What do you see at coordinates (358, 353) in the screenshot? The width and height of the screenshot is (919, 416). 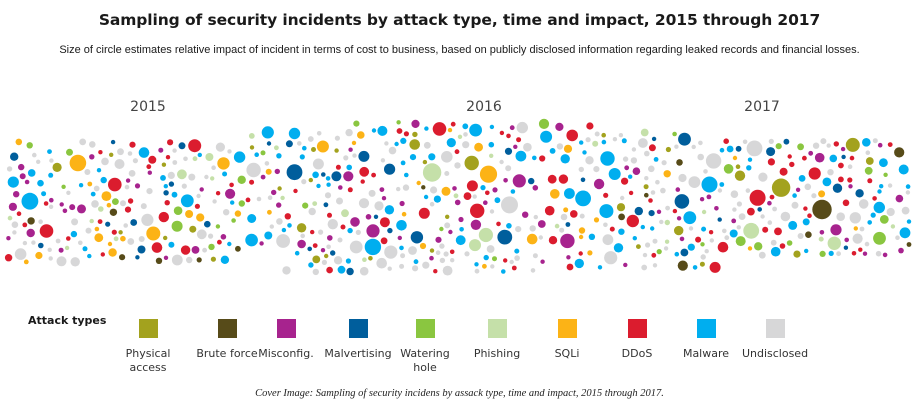 I see `legend-label-malvertising: Malvertising` at bounding box center [358, 353].